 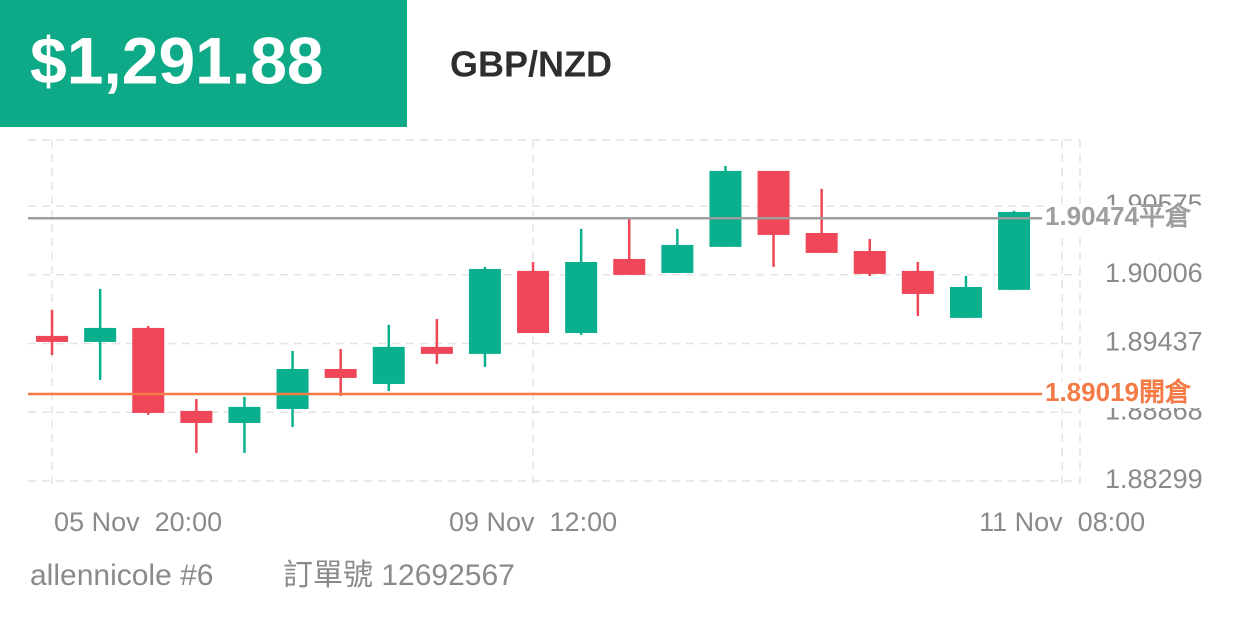 I want to click on amount-badge, so click(x=203, y=63).